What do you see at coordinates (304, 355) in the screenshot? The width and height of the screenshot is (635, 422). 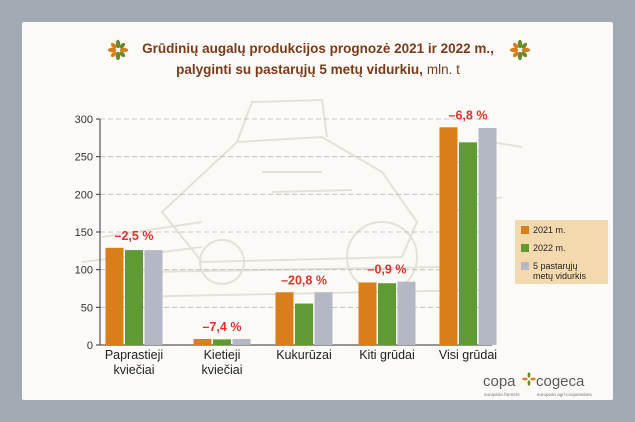 I see `x-category-label: Kukurūzai` at bounding box center [304, 355].